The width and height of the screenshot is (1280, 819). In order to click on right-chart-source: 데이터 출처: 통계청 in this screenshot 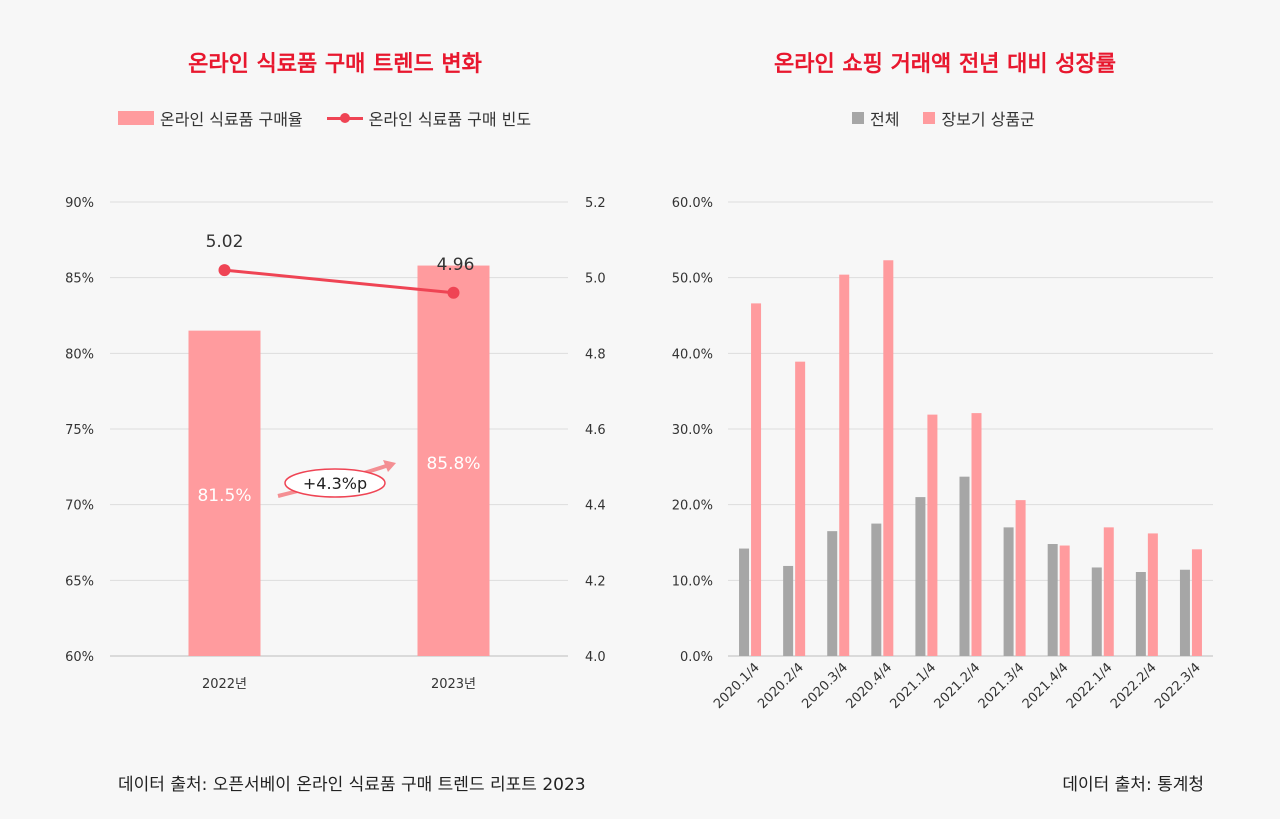, I will do `click(1133, 785)`.